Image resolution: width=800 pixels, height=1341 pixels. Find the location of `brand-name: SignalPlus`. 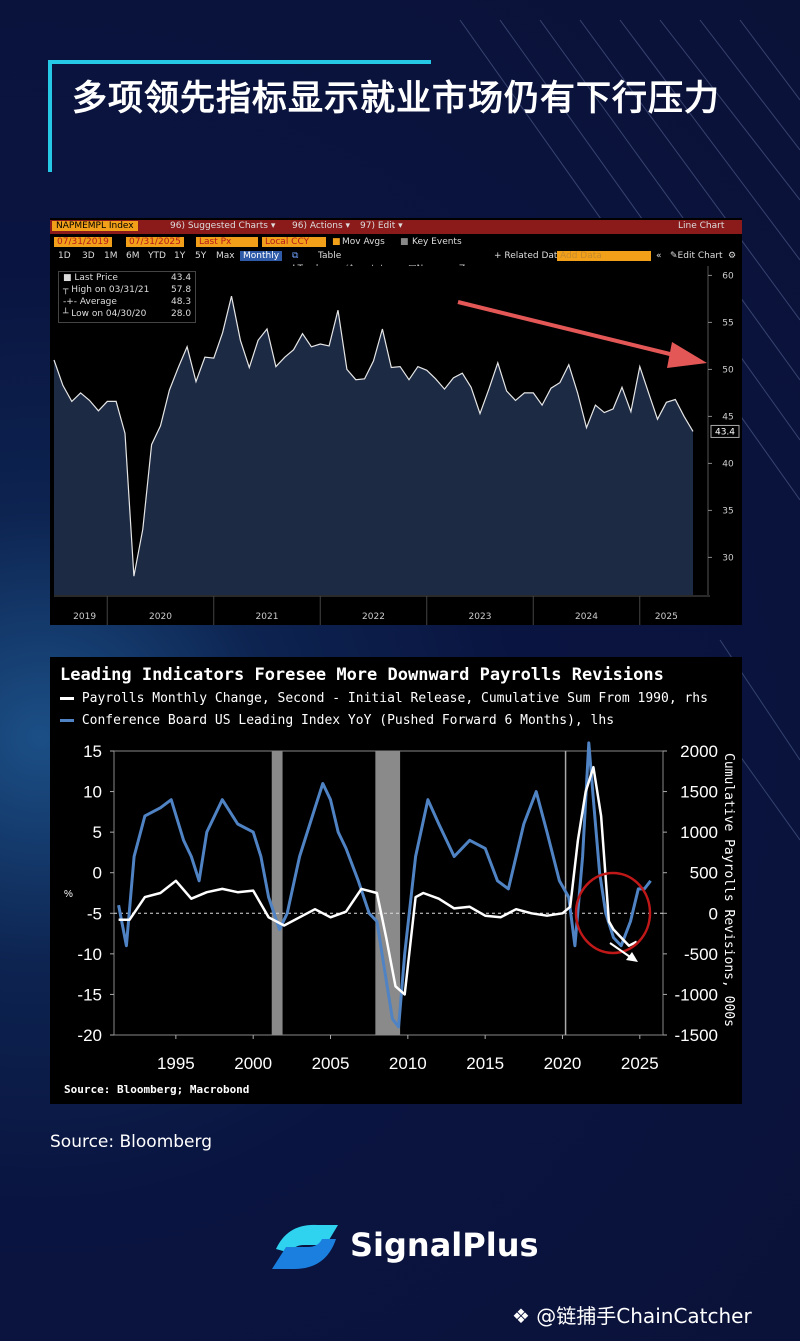

brand-name: SignalPlus is located at coordinates (444, 1245).